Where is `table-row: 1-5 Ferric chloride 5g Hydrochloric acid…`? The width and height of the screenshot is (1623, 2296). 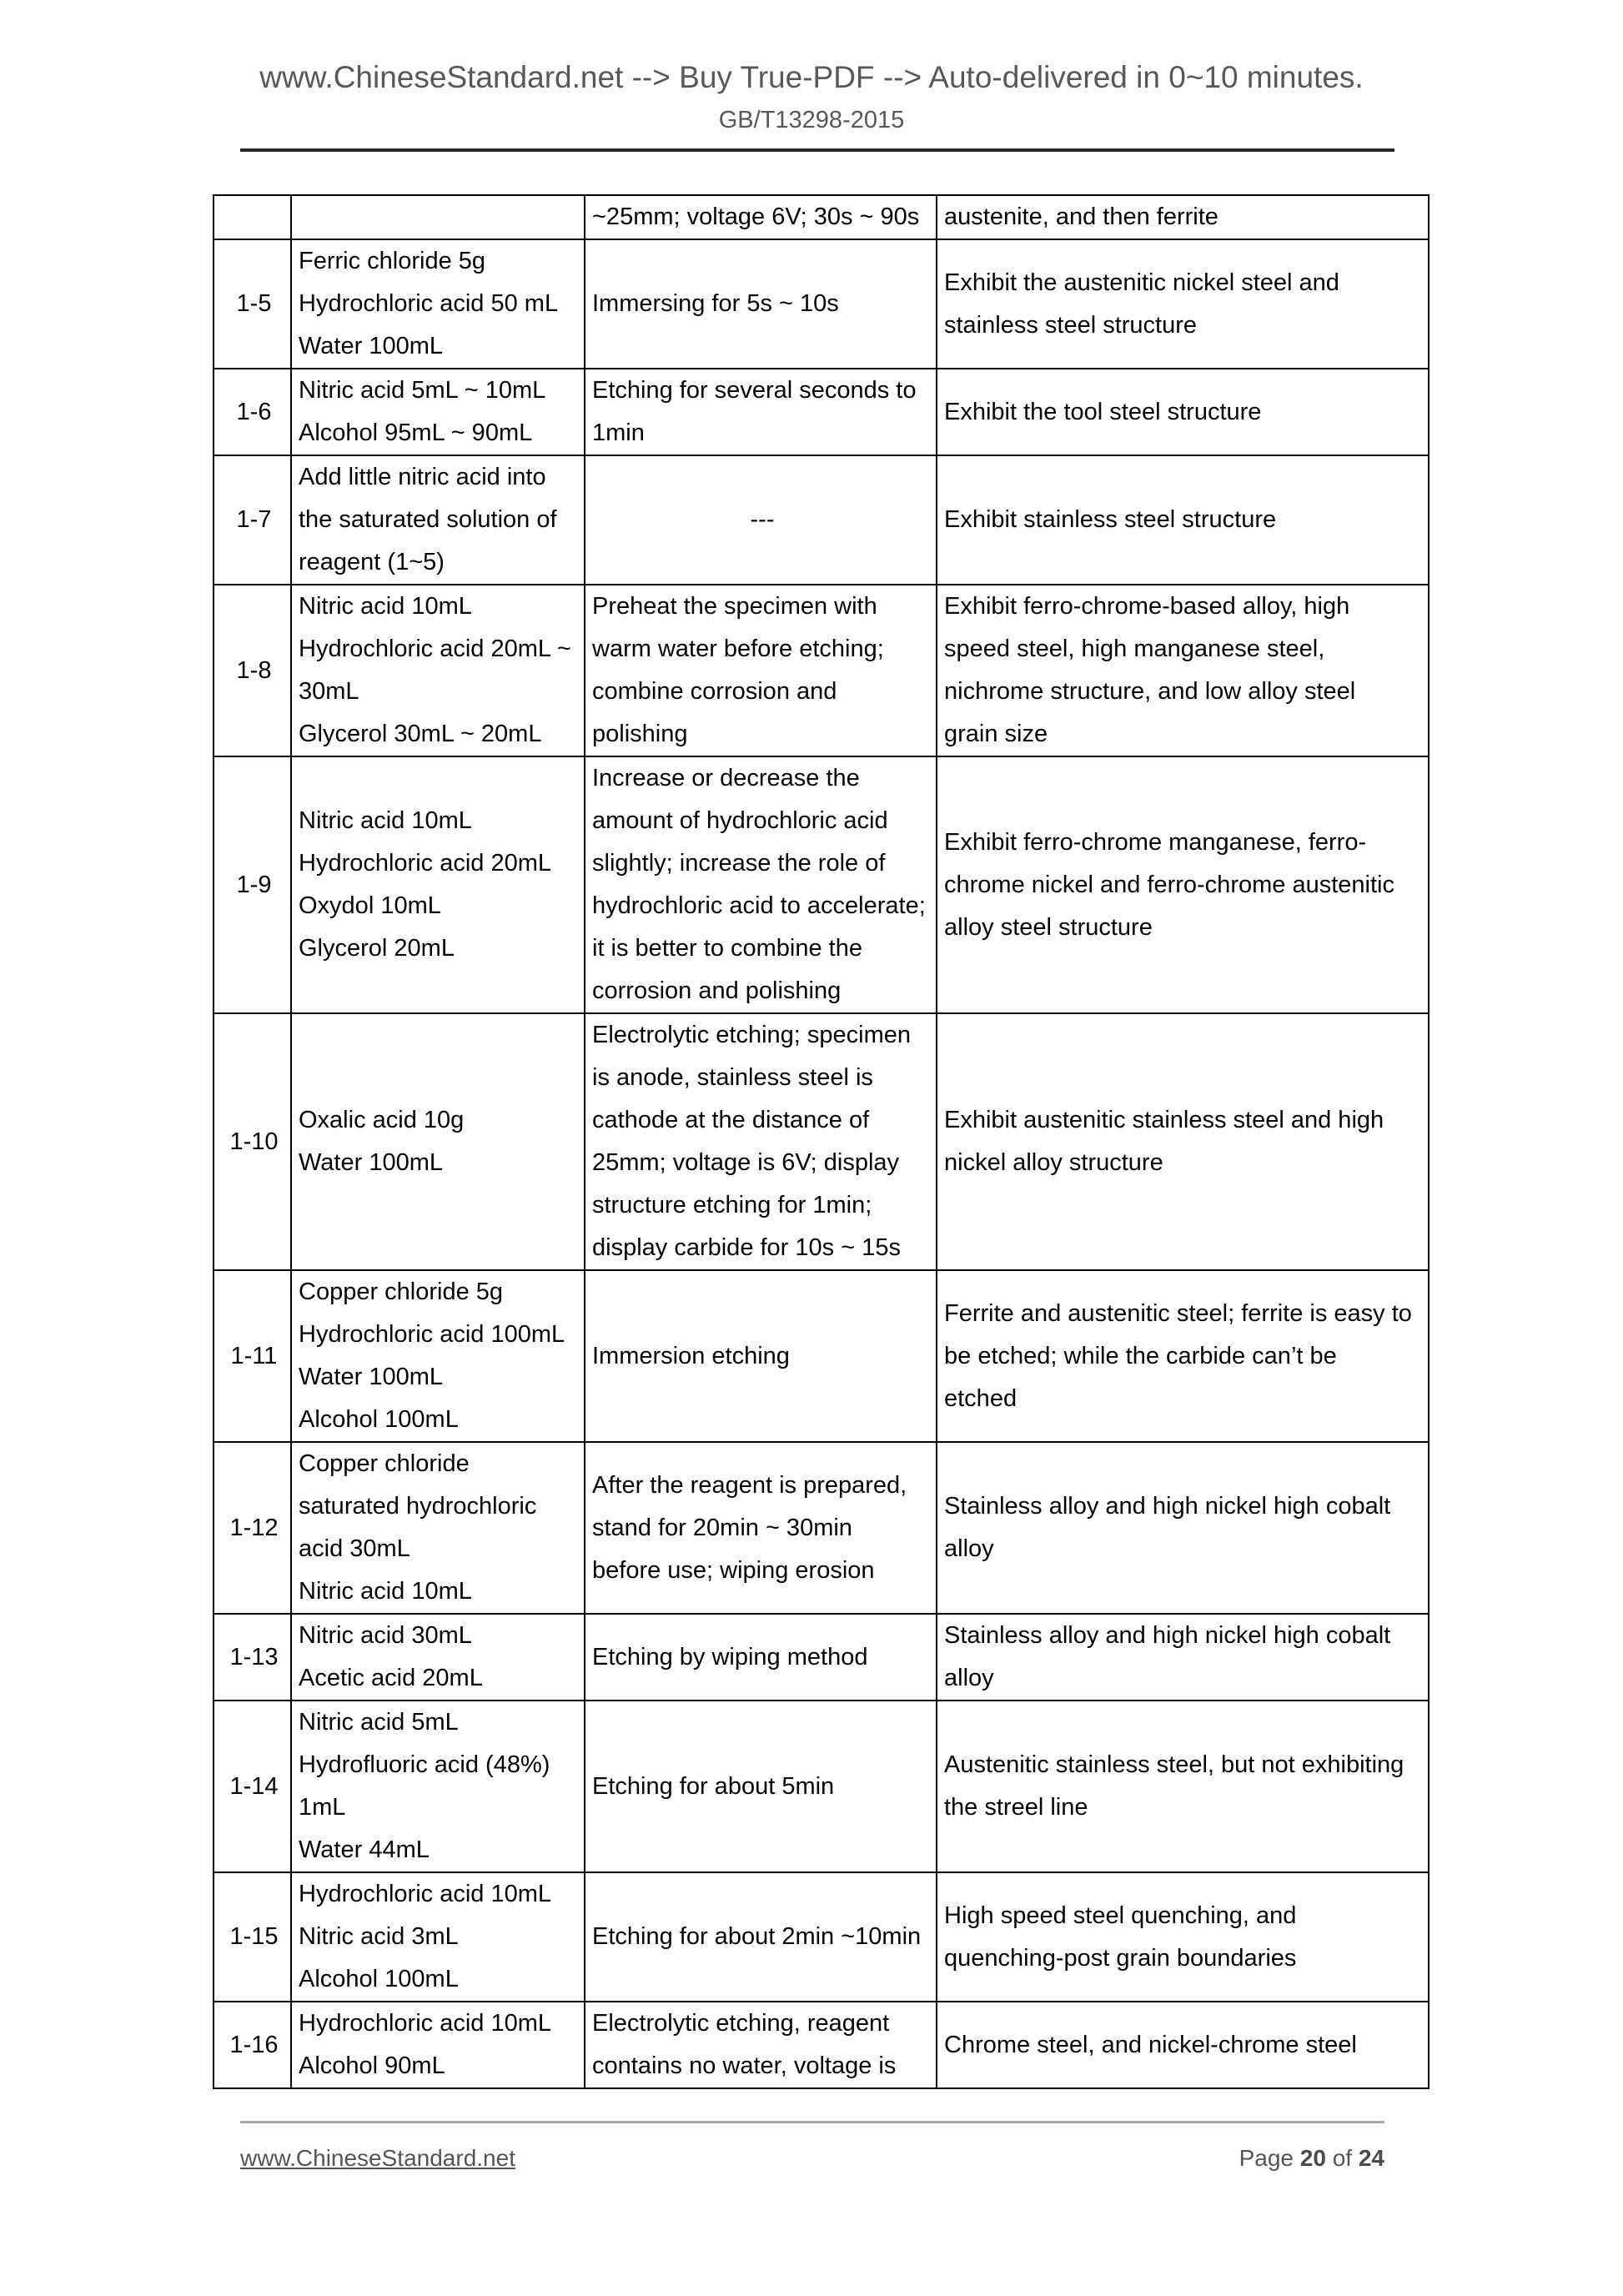 table-row: 1-5 Ferric chloride 5g Hydrochloric acid… is located at coordinates (821, 304).